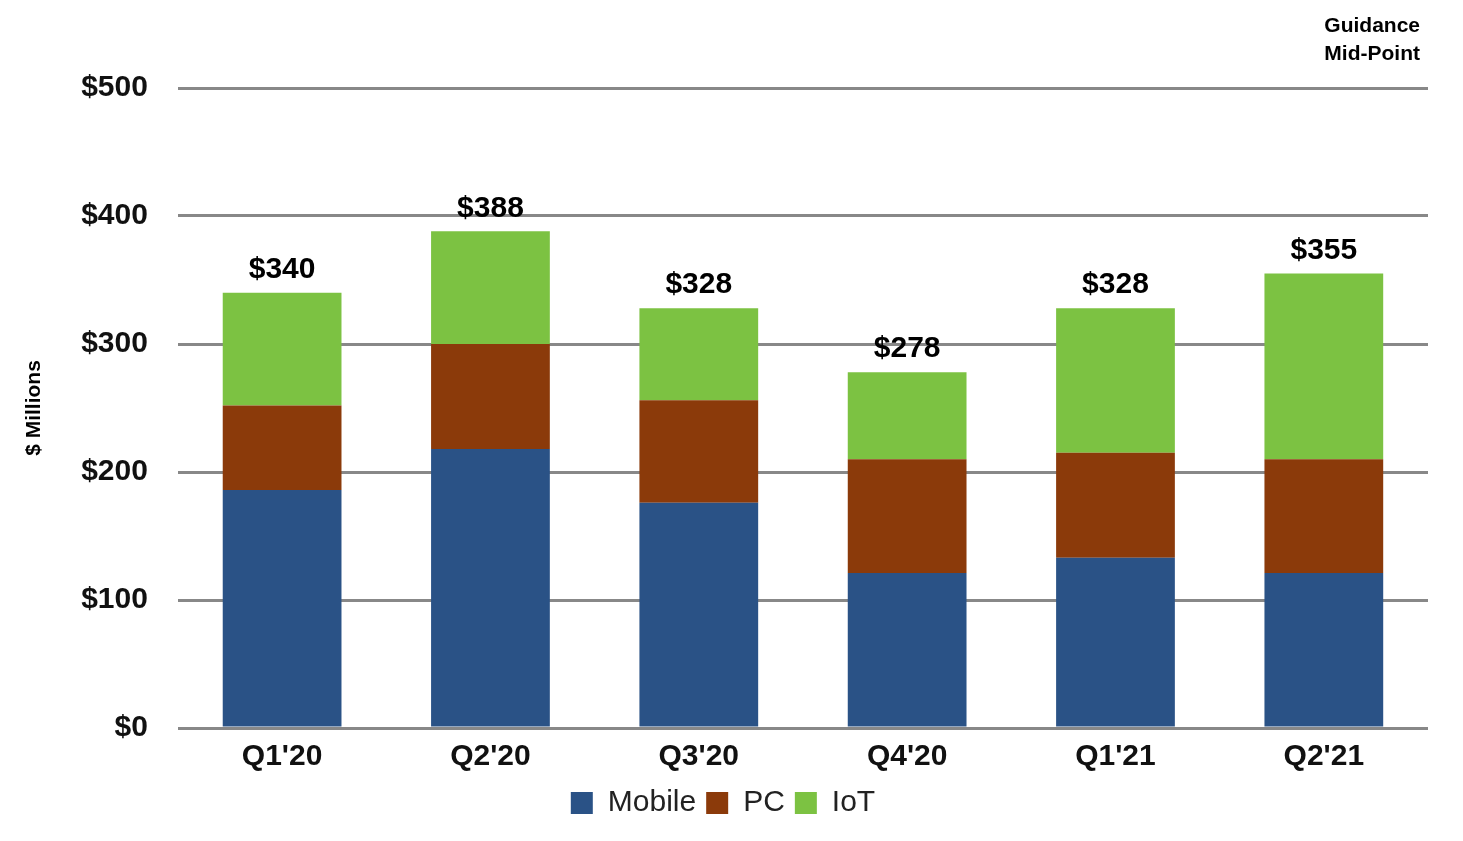 The width and height of the screenshot is (1463, 841). I want to click on text: Guidance Mid-Point, so click(1372, 39).